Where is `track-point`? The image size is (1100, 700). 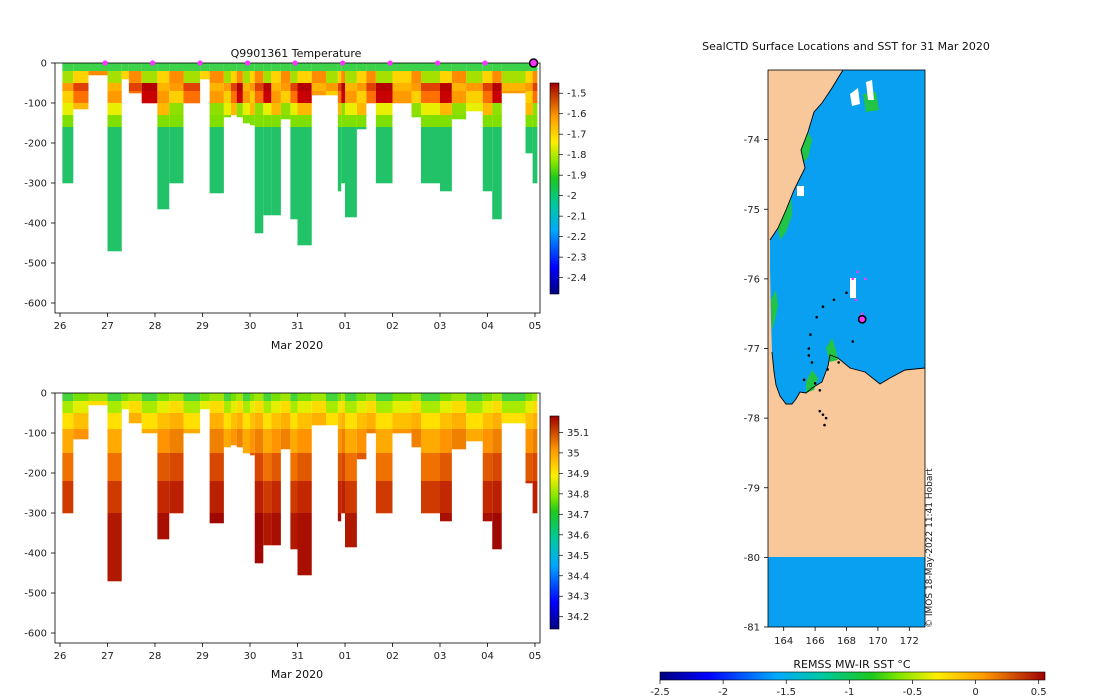
track-point is located at coordinates (862, 313).